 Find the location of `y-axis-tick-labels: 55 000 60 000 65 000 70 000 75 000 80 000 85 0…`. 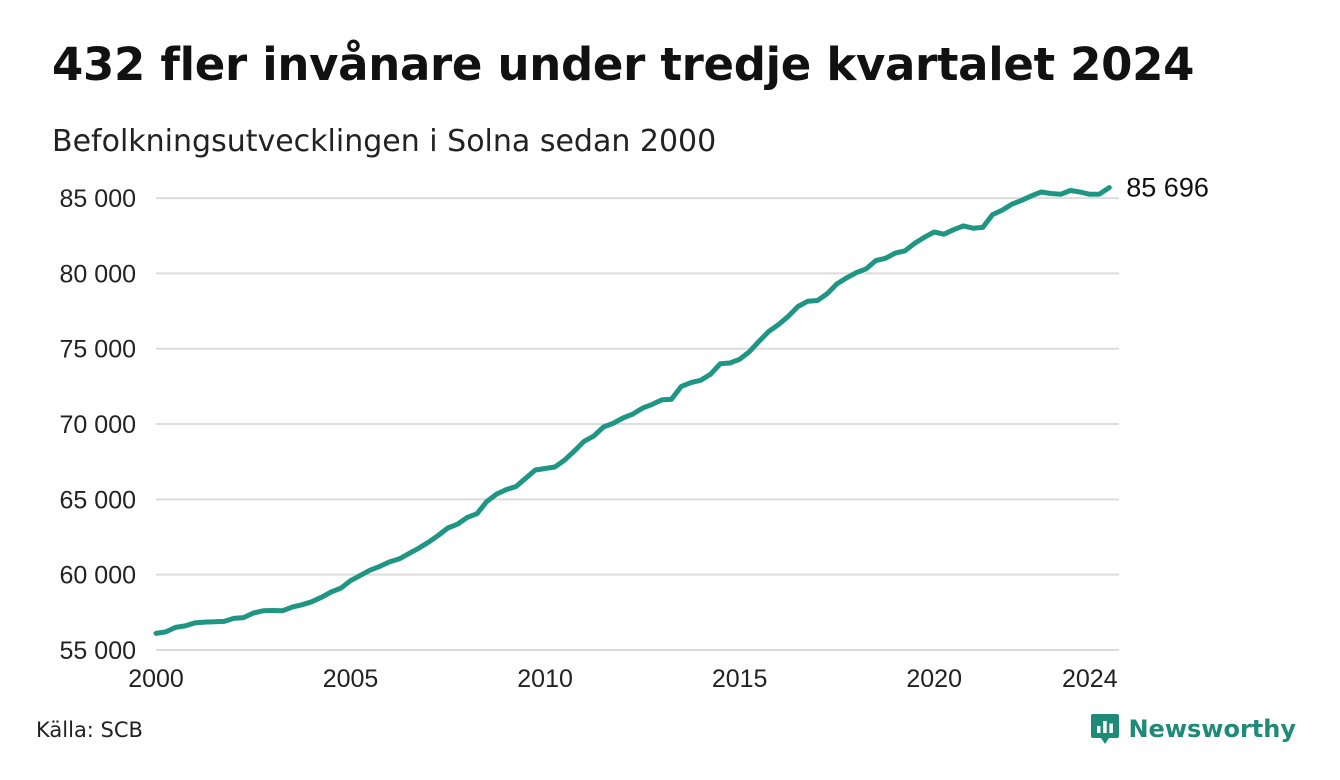

y-axis-tick-labels: 55 000 60 000 65 000 70 000 75 000 80 000 85 0… is located at coordinates (98, 425).